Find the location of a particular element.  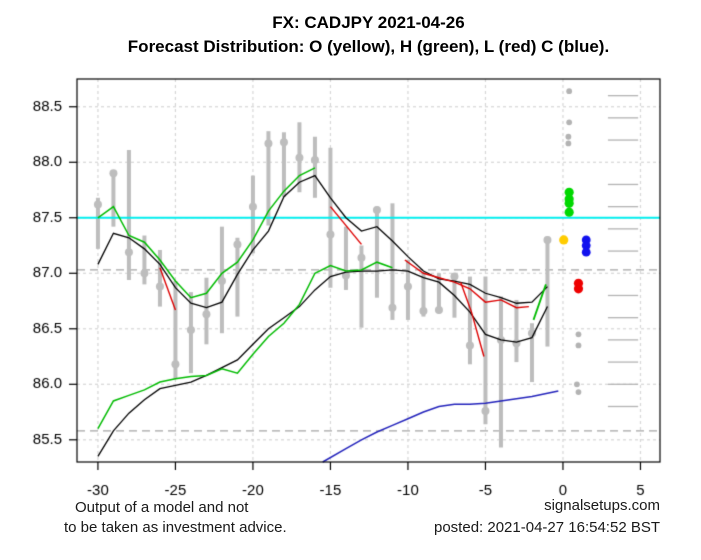

posted-timestamp: posted: 2021-04-27 16:54:52 BST is located at coordinates (547, 527).